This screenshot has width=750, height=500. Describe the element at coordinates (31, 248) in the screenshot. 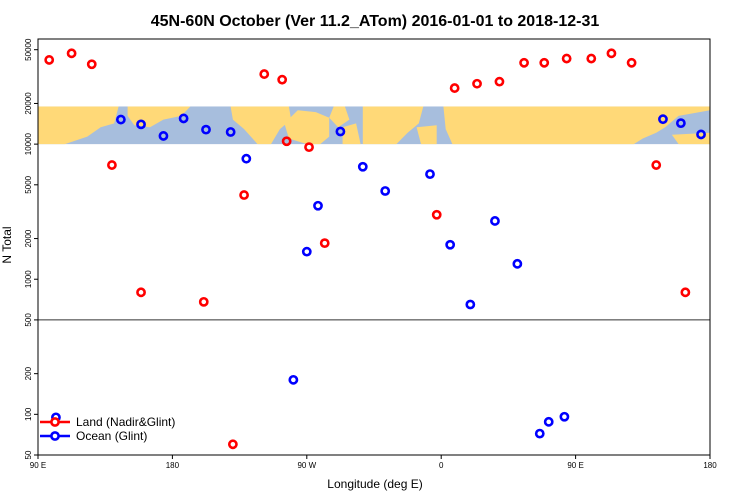

I see `y-axis: 50 100 200 500 1000 2000 5000 10000 20000 50000` at that location.